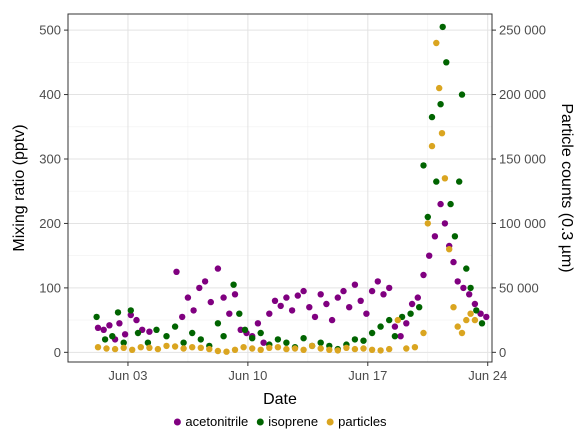  Describe the element at coordinates (19, 187) in the screenshot. I see `y-axis-title: Mixing ratio (pptv)` at that location.